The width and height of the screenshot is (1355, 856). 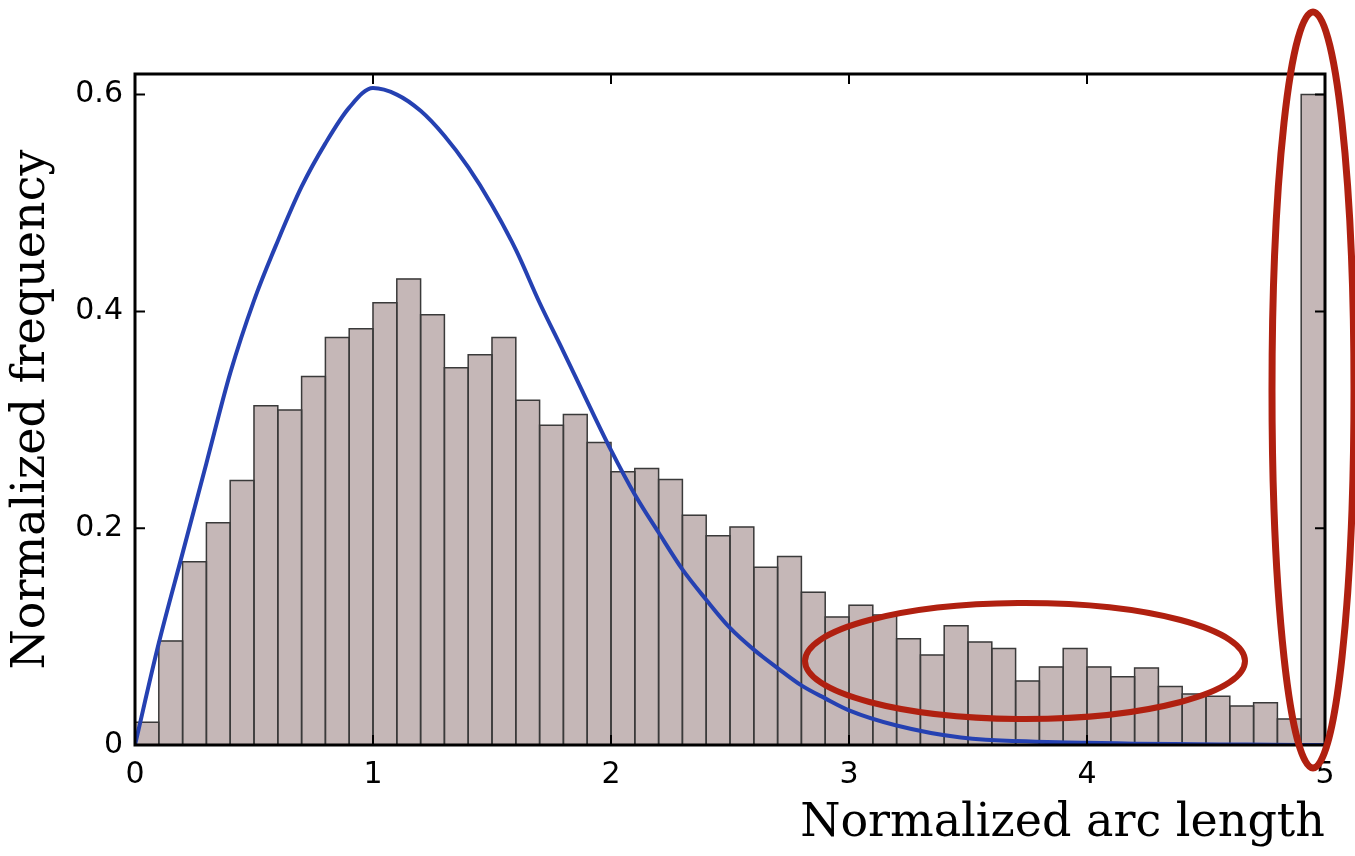 What do you see at coordinates (99, 525) in the screenshot?
I see `y-tick-label: 0.2` at bounding box center [99, 525].